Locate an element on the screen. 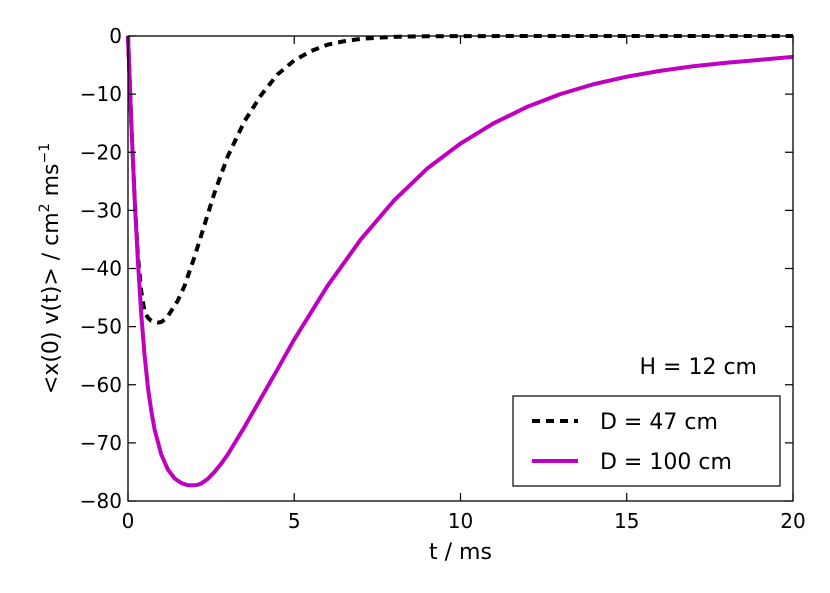 The height and width of the screenshot is (593, 830). x-tick-label: 15 is located at coordinates (626, 521).